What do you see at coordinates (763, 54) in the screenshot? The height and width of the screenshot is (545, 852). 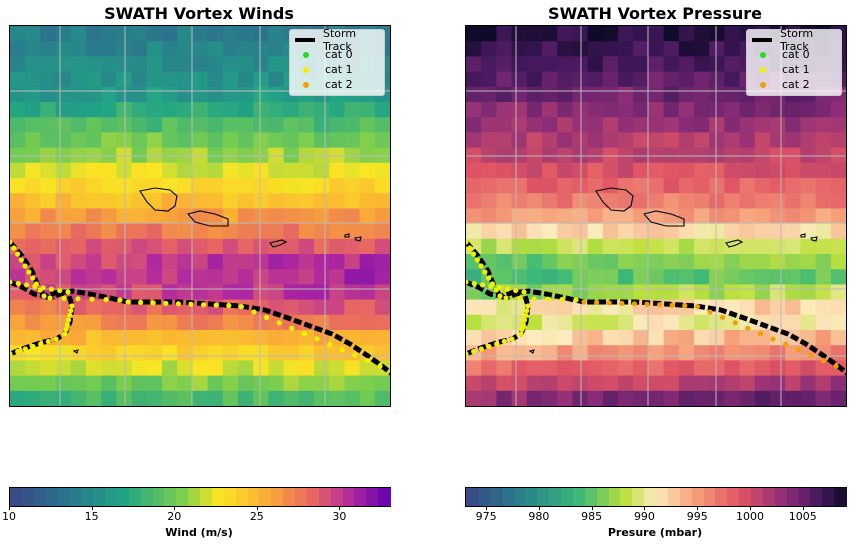 I see `cat0-swatch` at bounding box center [763, 54].